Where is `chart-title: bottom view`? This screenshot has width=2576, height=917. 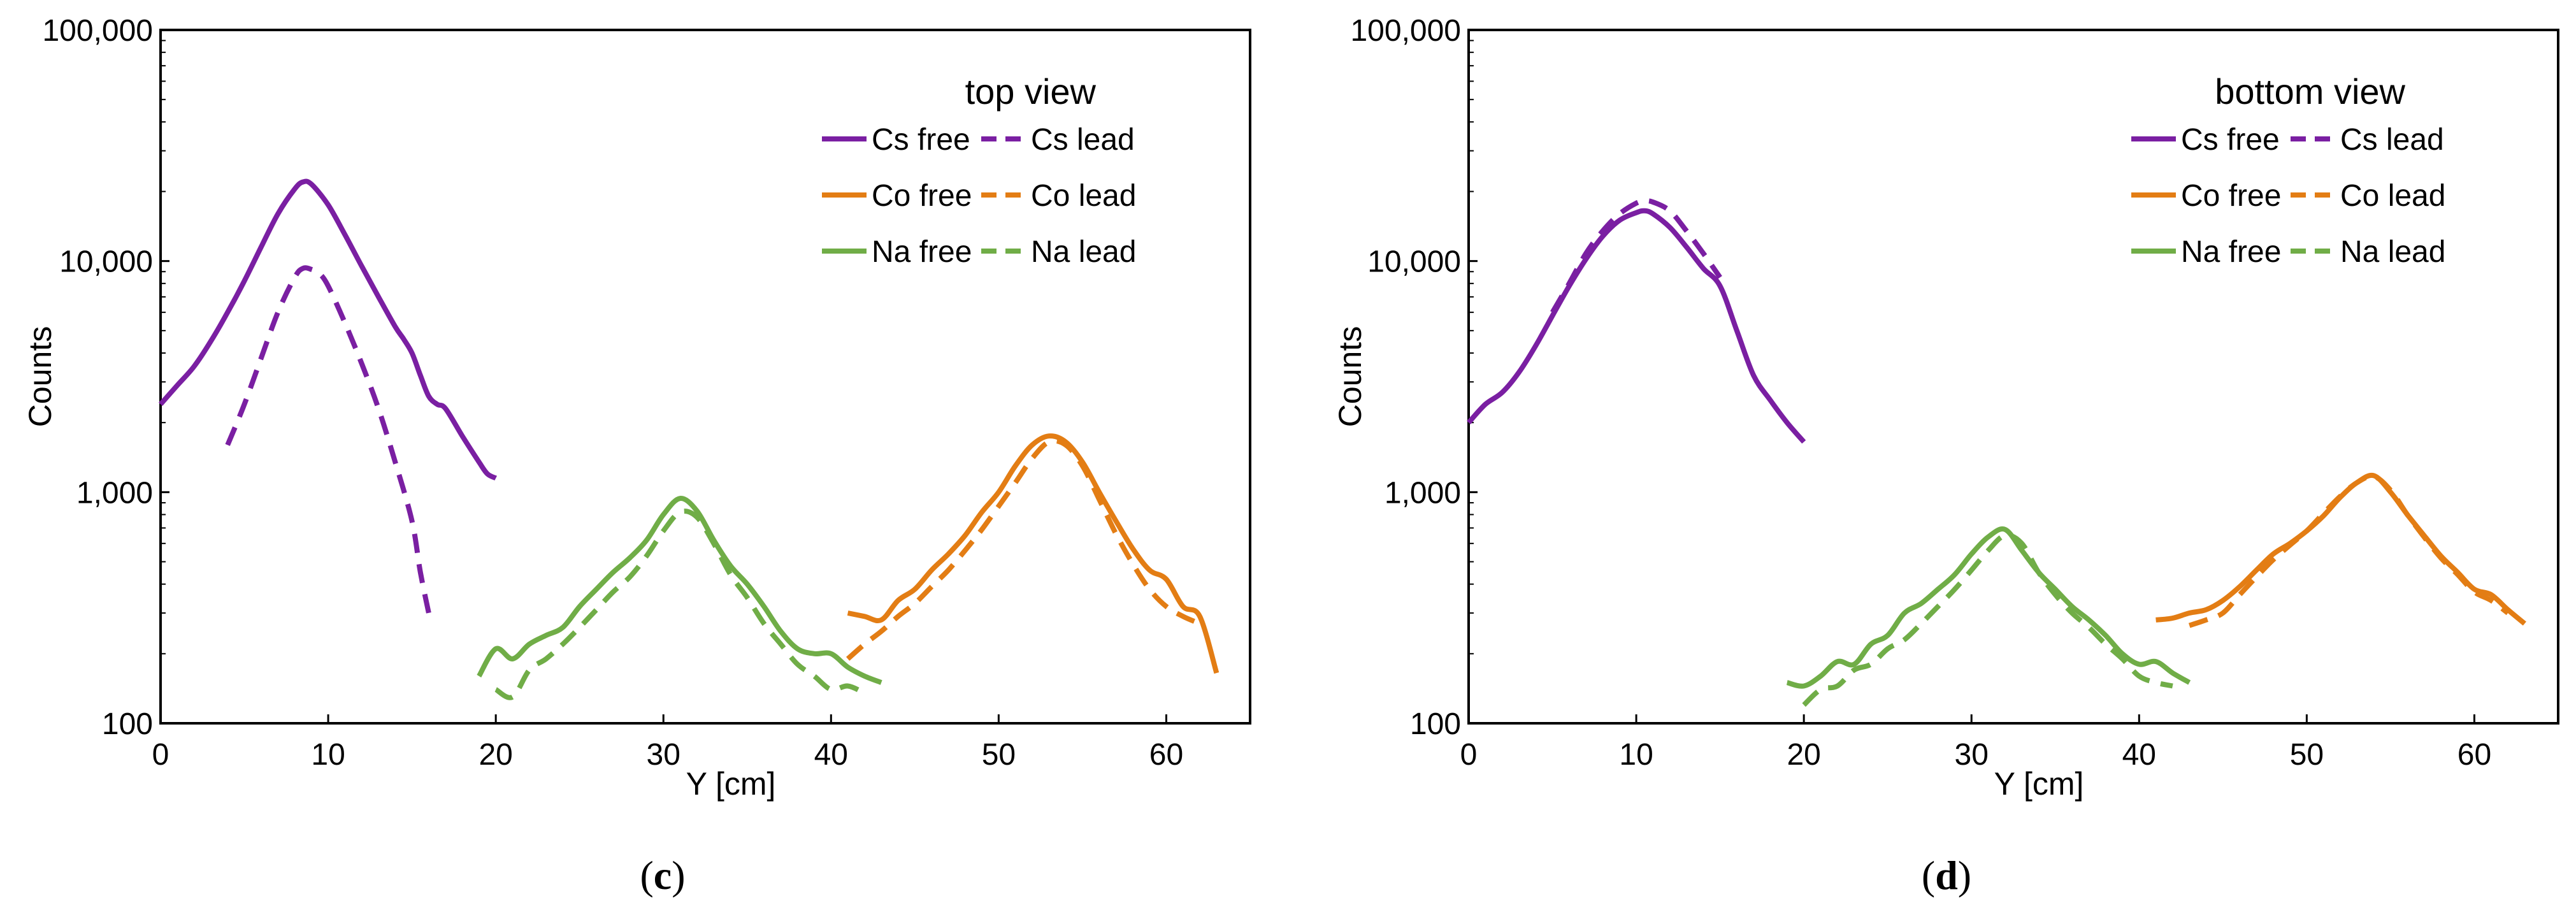 chart-title: bottom view is located at coordinates (2310, 91).